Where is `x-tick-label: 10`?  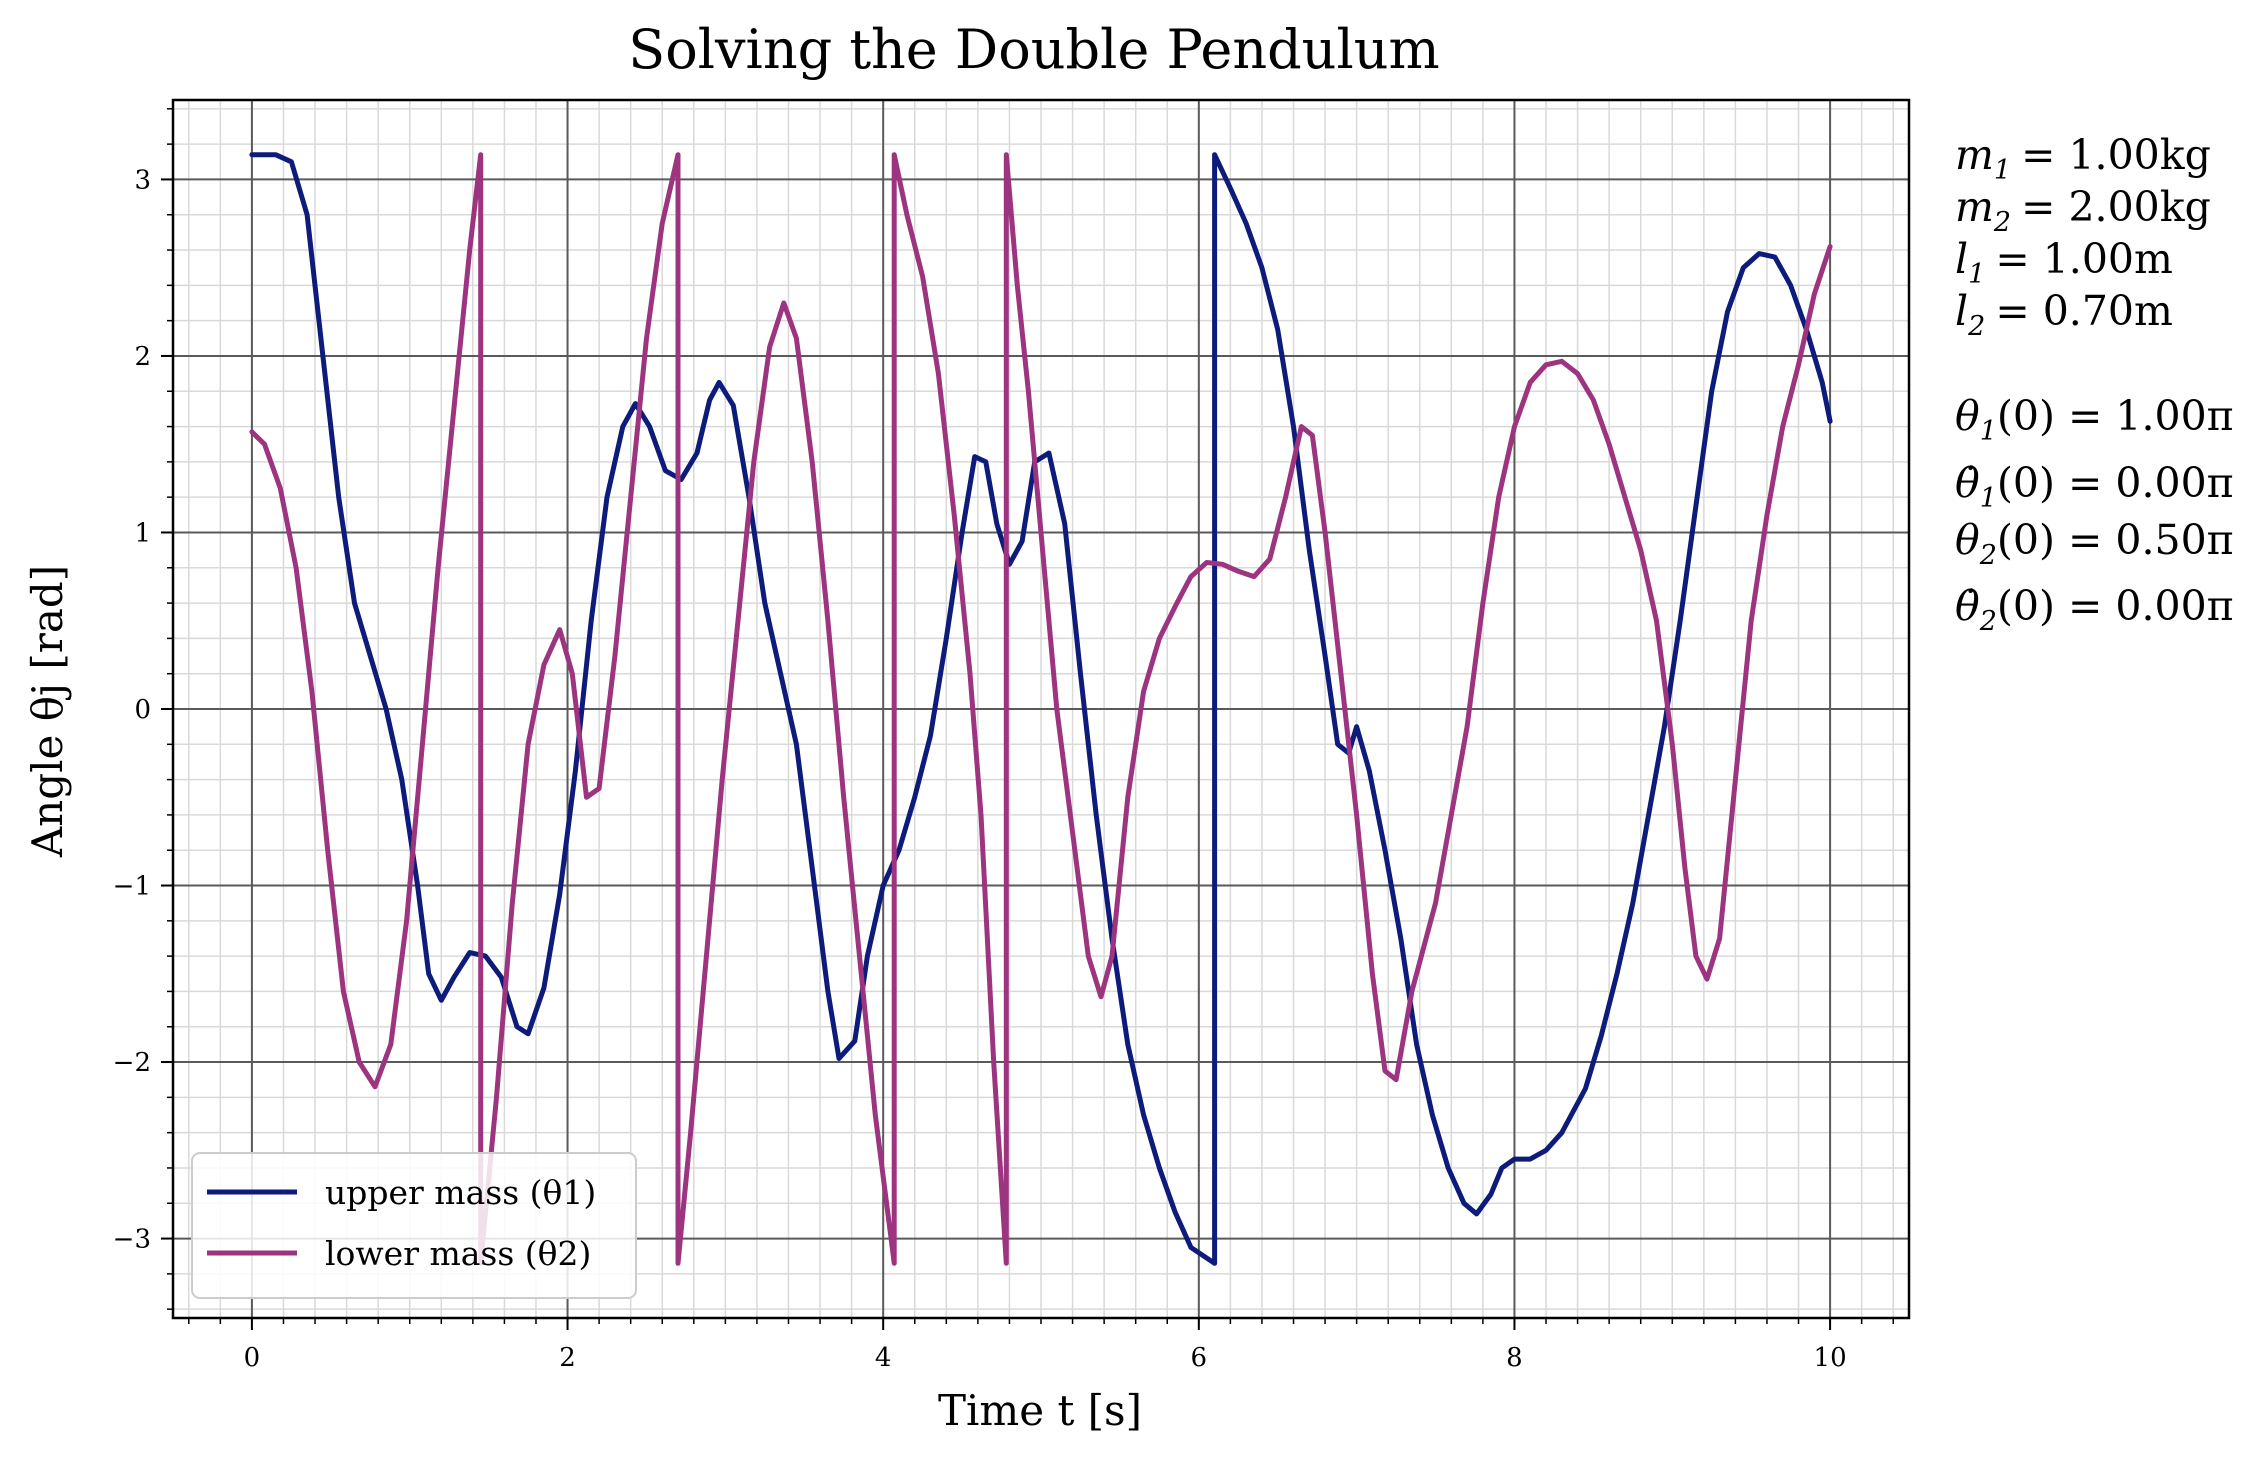
x-tick-label: 10 is located at coordinates (1830, 1358).